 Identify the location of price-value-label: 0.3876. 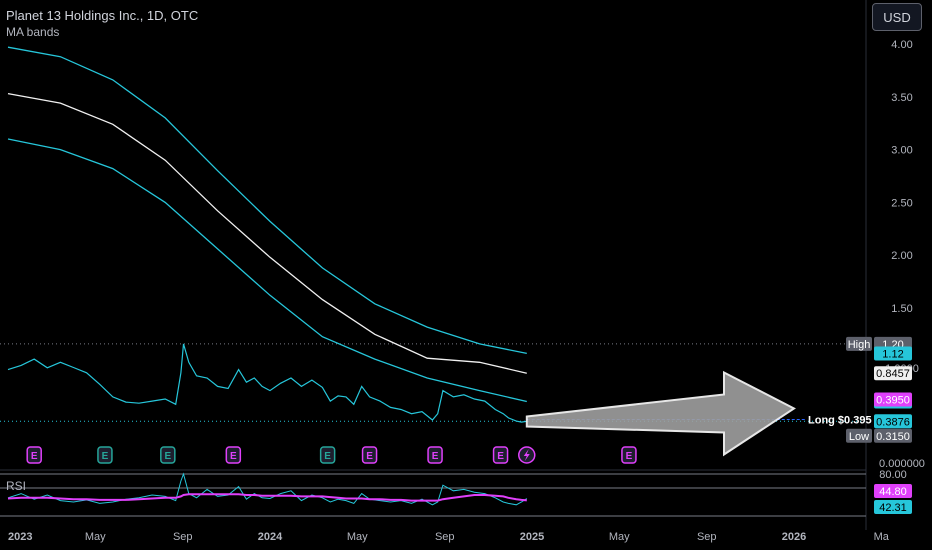
(893, 422).